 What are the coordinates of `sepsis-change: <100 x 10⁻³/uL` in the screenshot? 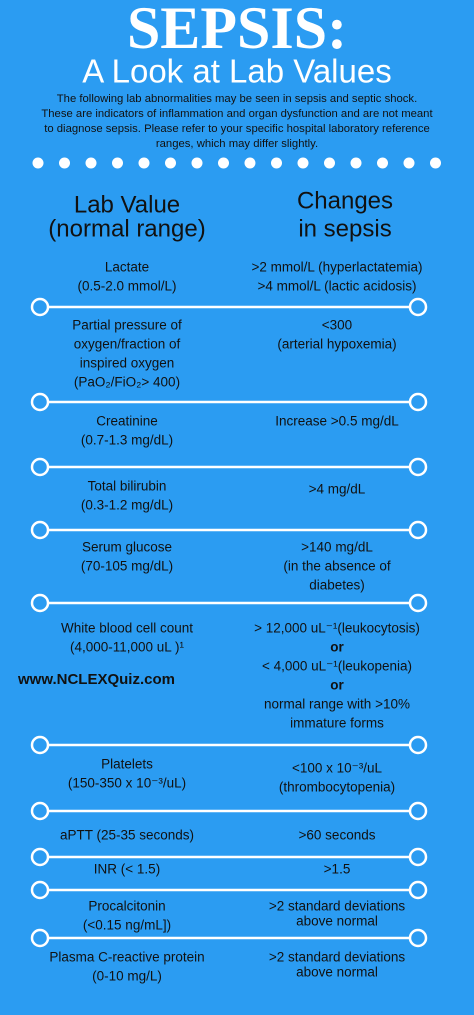 It's located at (337, 768).